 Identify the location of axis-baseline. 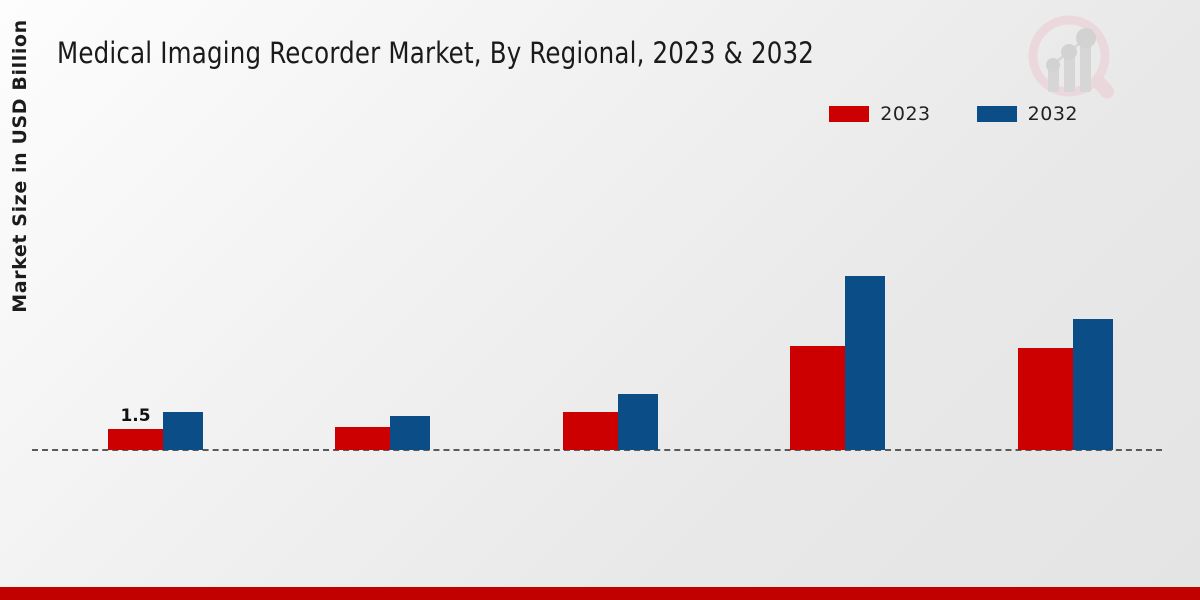
(597, 450).